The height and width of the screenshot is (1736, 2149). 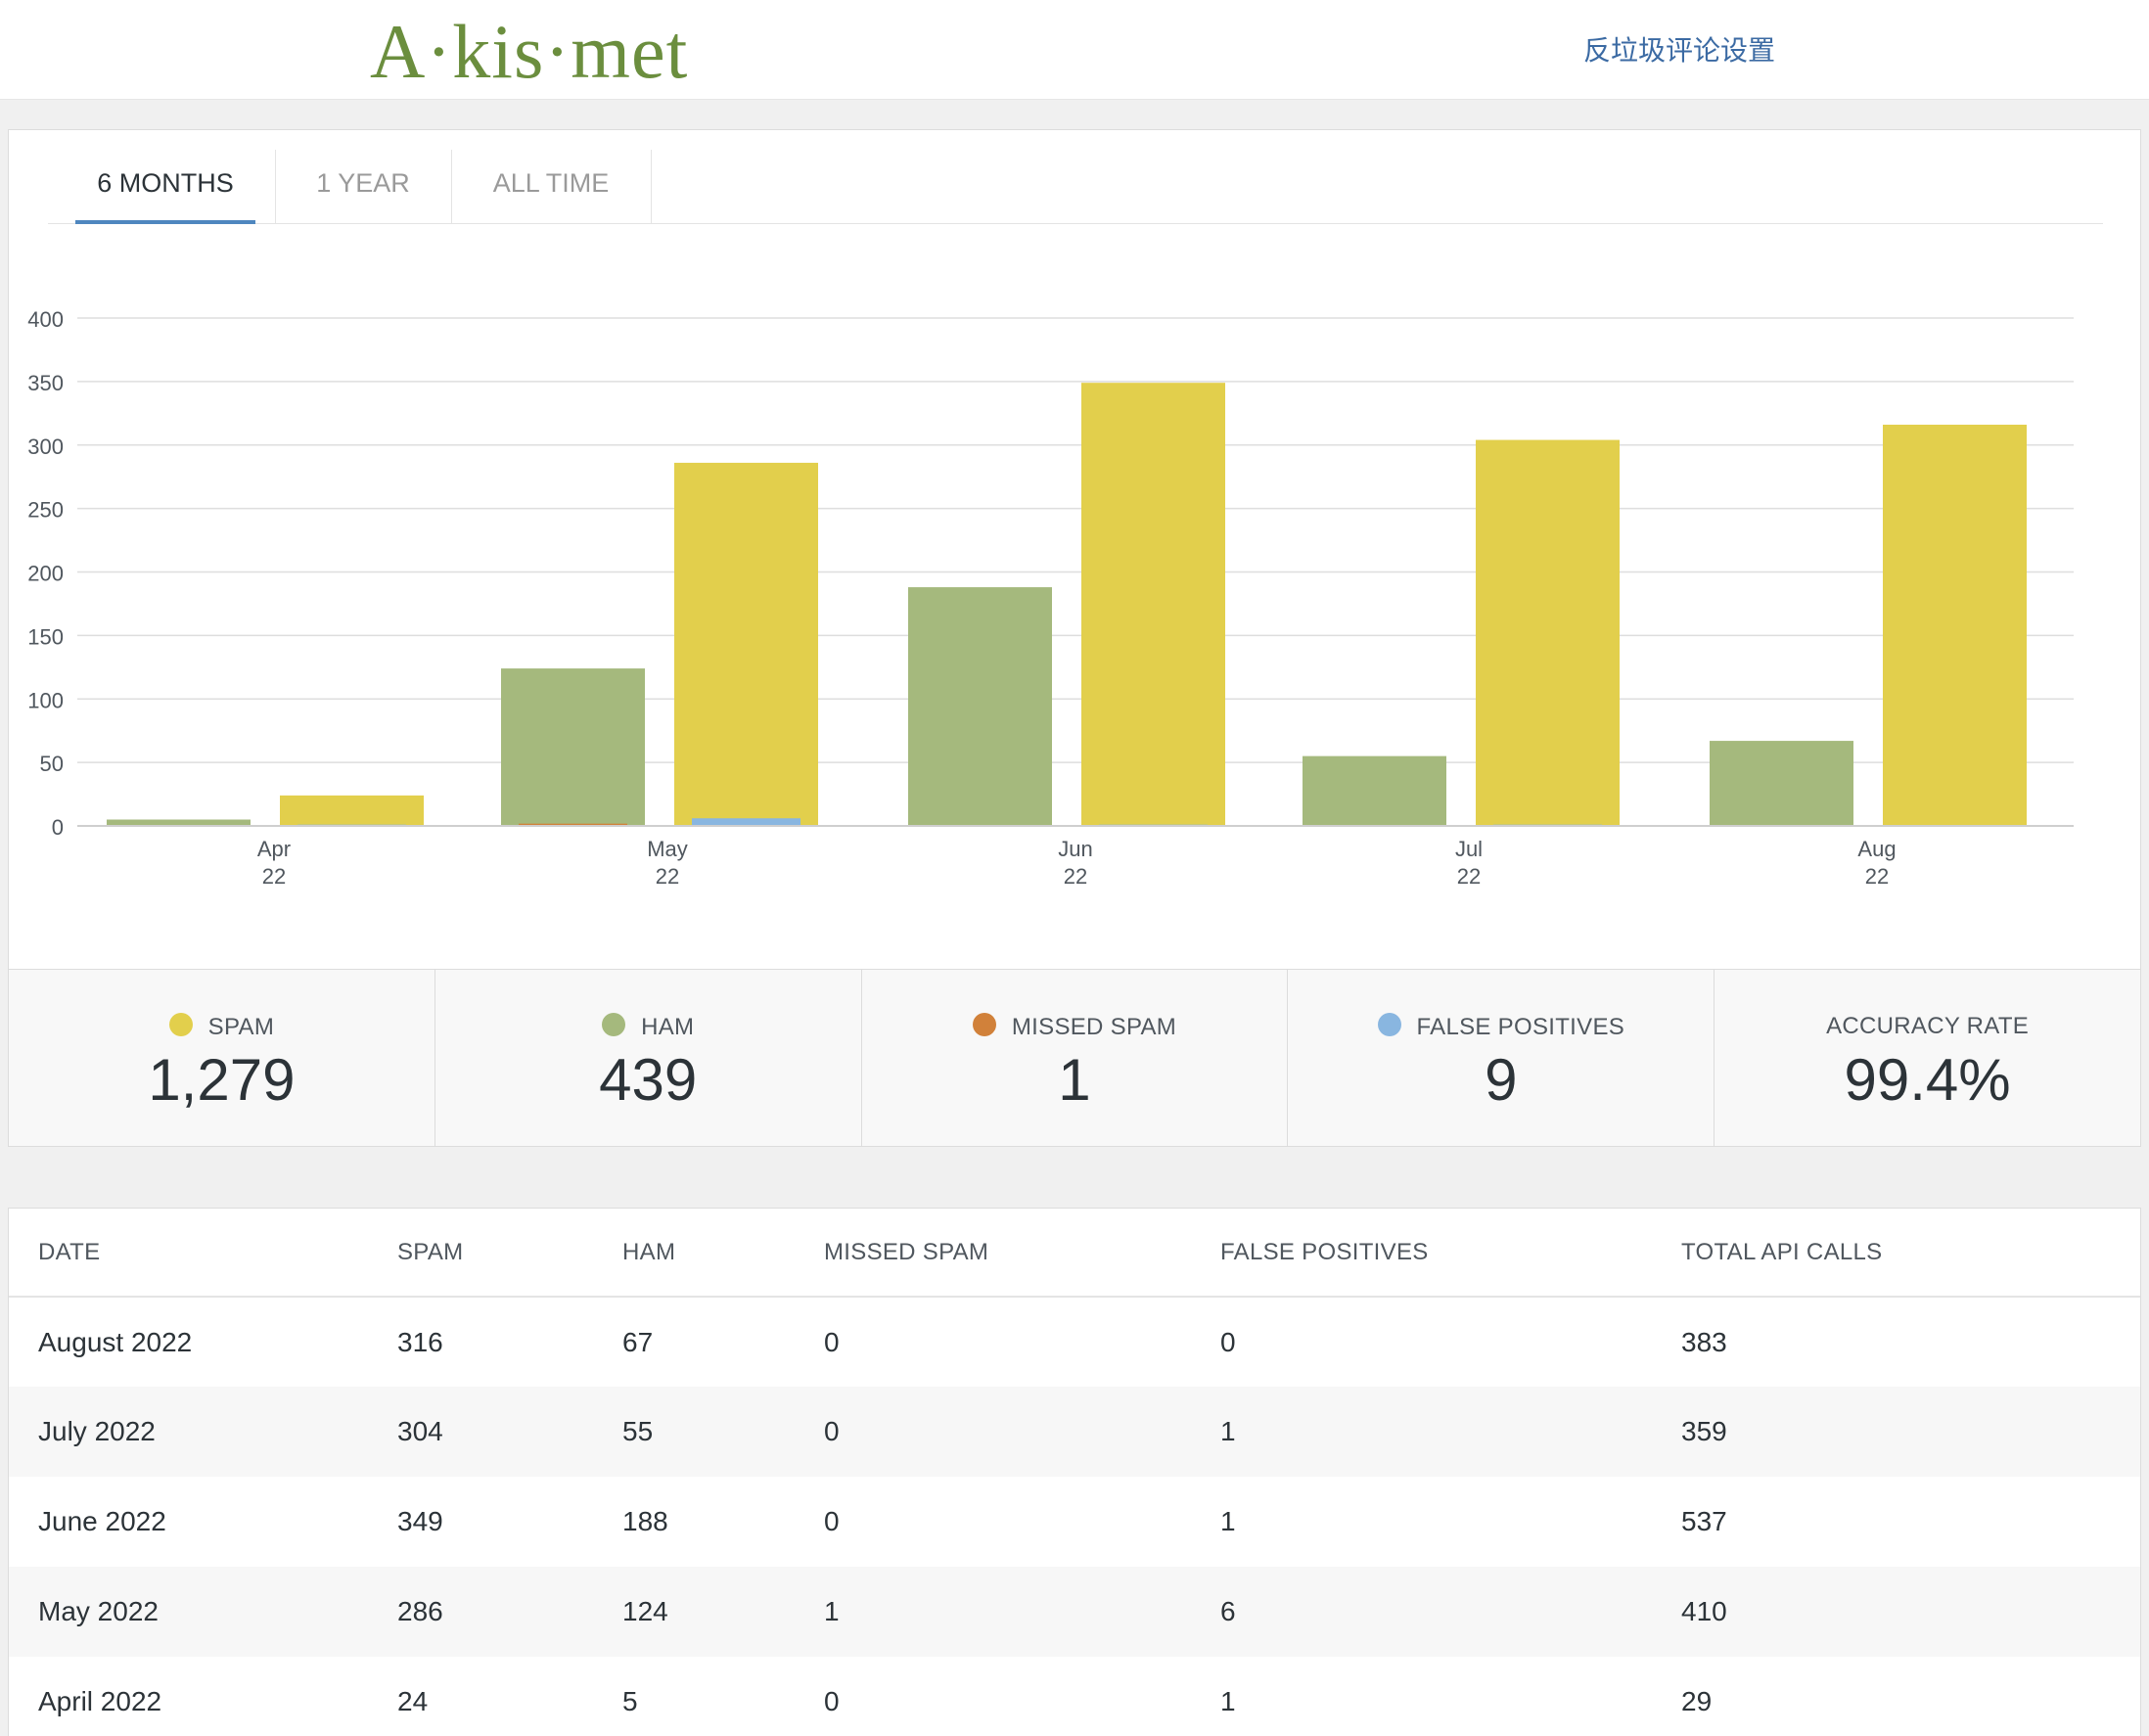 What do you see at coordinates (551, 183) in the screenshot?
I see `tab-all-time: ALL TIME` at bounding box center [551, 183].